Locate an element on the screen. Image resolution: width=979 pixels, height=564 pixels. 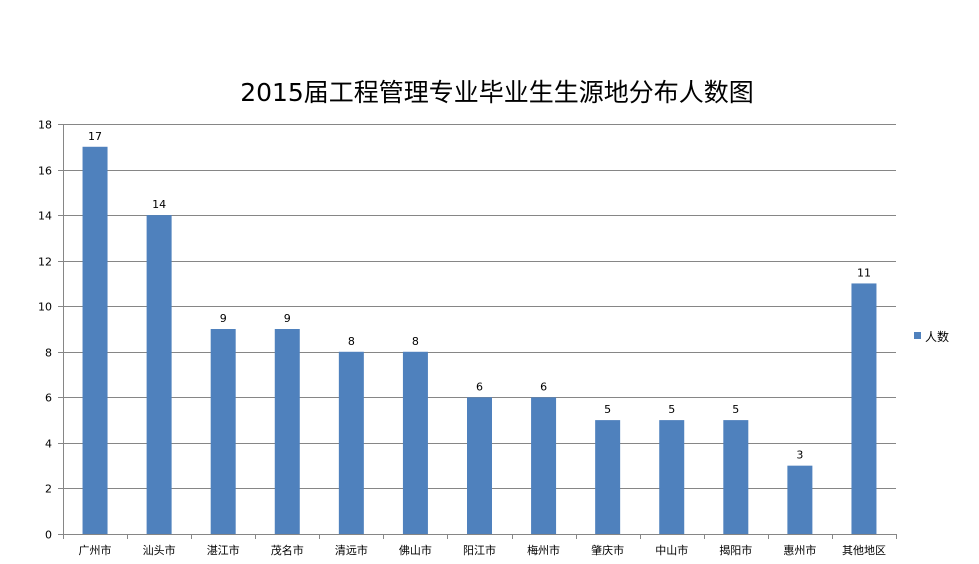
y-axis: 0 2 4 6 8 10 12 14 16 18 is located at coordinates (51, 330).